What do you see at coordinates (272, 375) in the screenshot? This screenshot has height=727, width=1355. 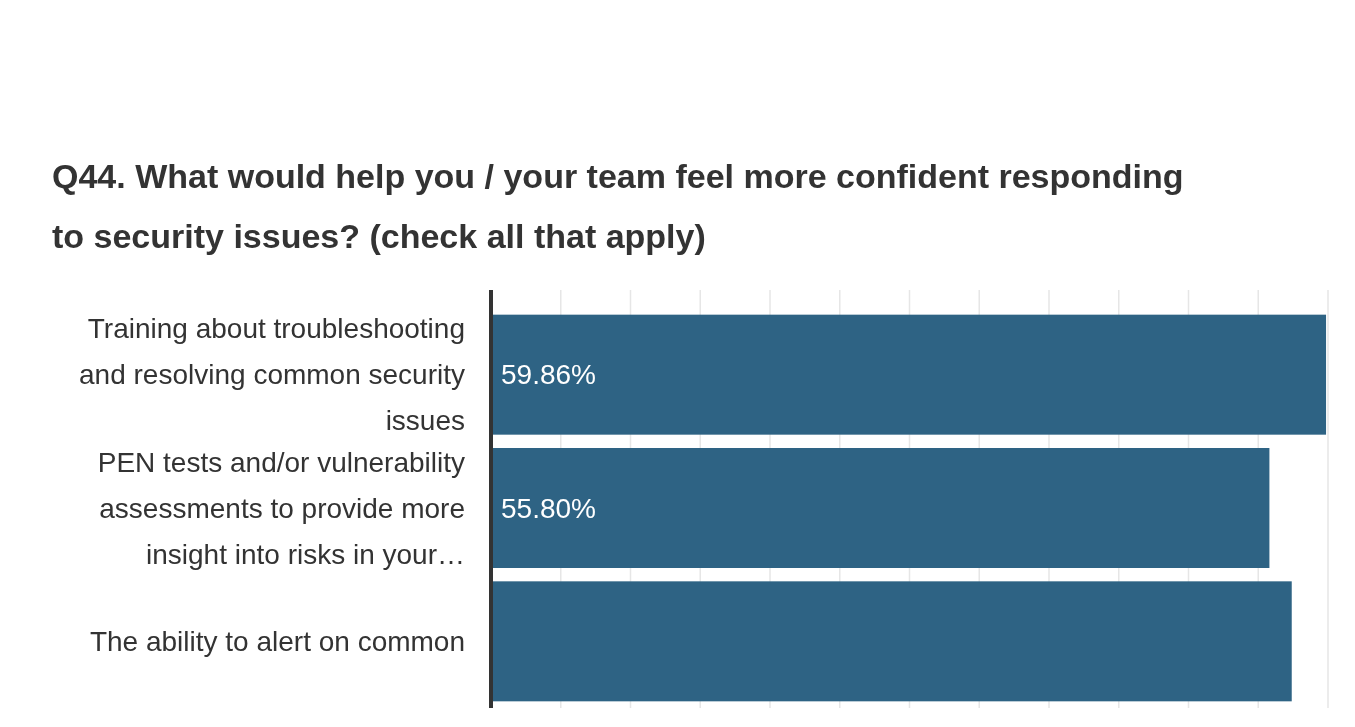 I see `y-tick-label: Training about troubleshooting and resolving common security issues` at bounding box center [272, 375].